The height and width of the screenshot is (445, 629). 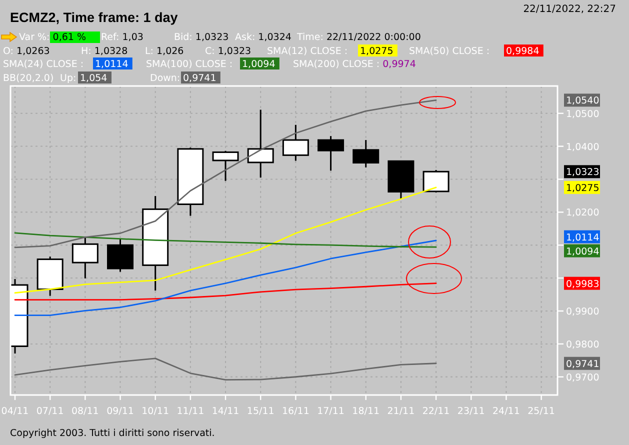 What do you see at coordinates (583, 344) in the screenshot?
I see `y-tick-label: 0,9800` at bounding box center [583, 344].